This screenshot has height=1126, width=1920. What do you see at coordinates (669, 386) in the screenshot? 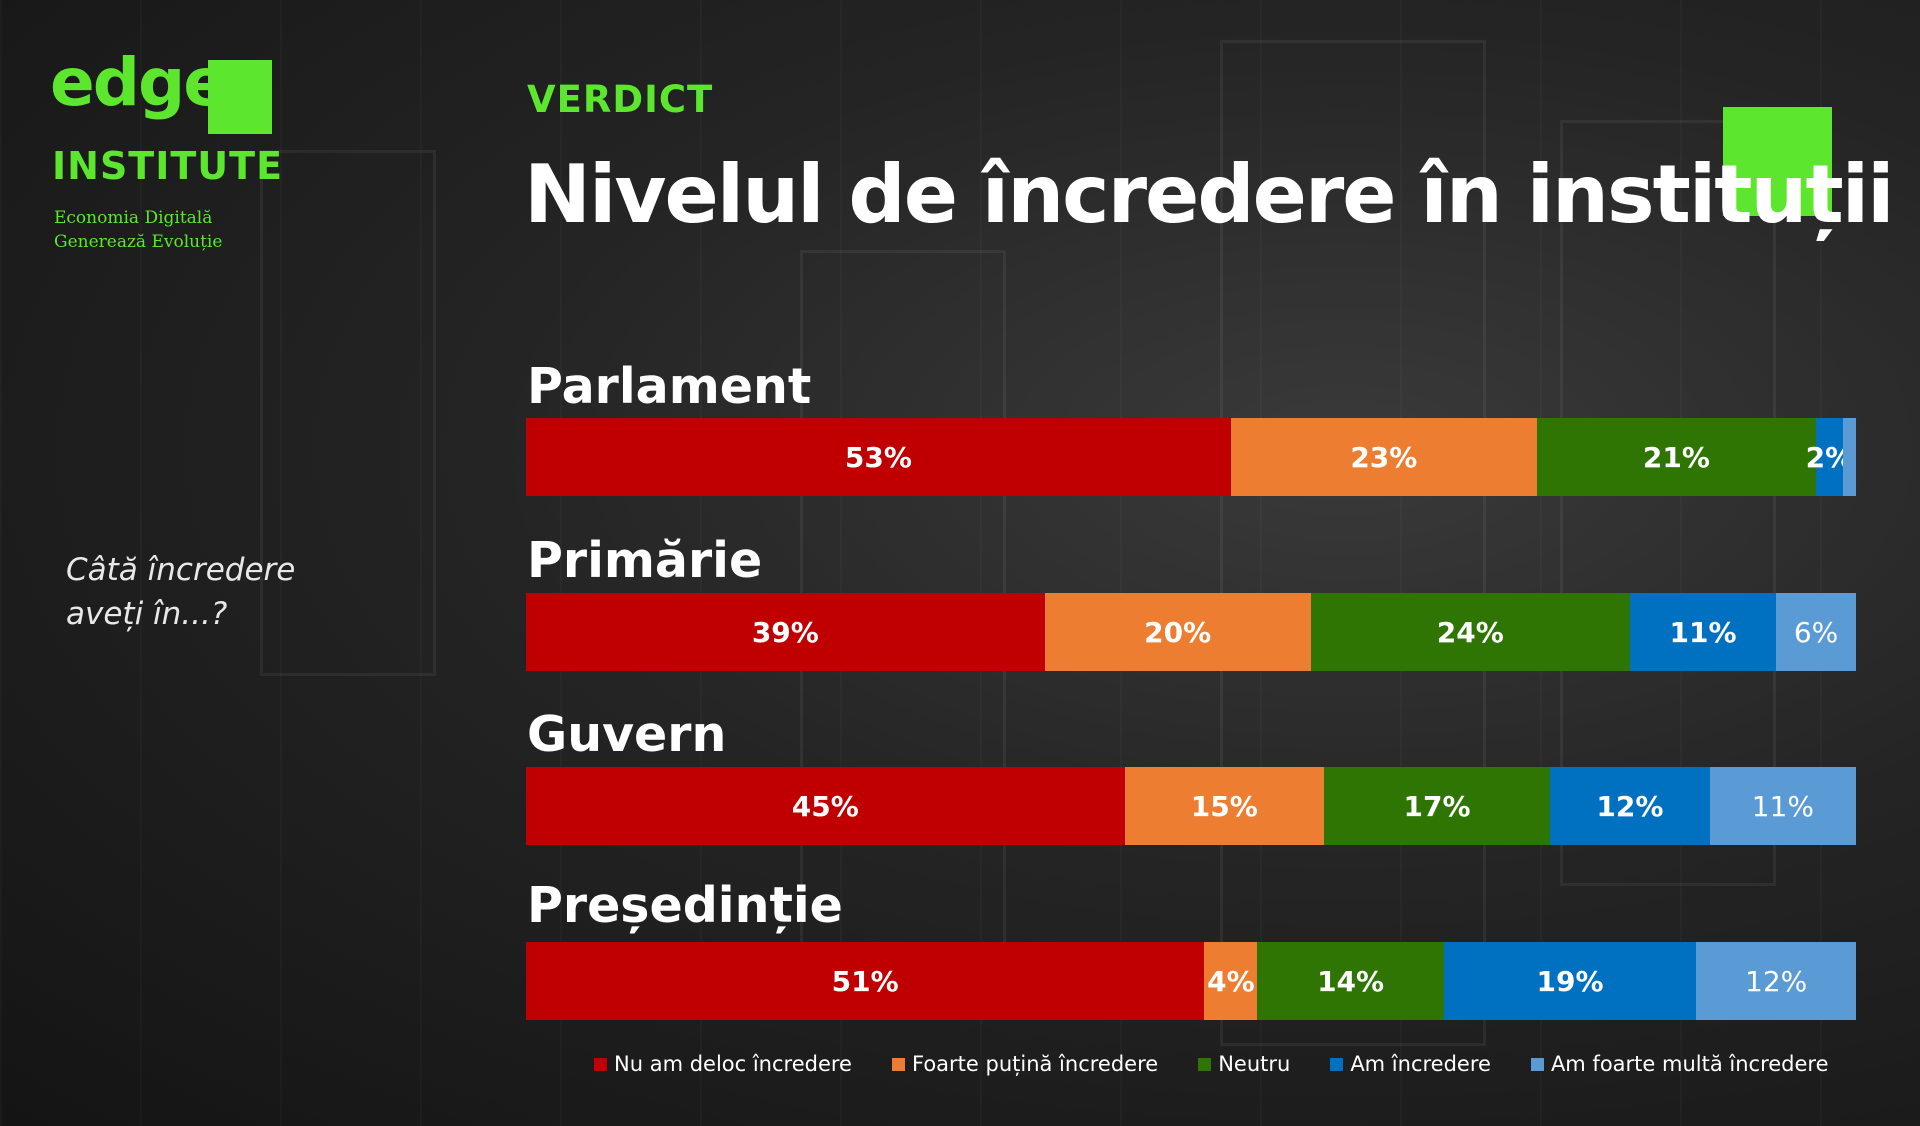
I see `category-label-parlament: Parlament` at bounding box center [669, 386].